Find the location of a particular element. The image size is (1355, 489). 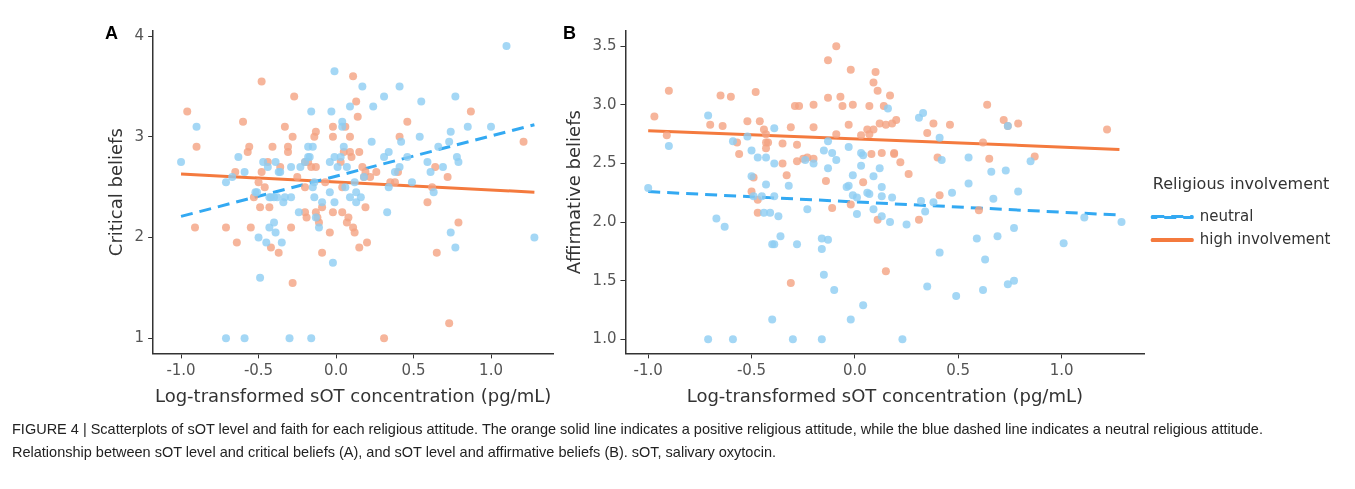

chart-title: A is located at coordinates (111, 33).